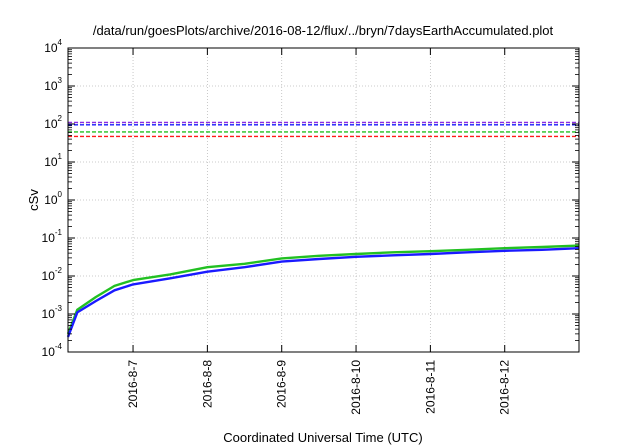 The width and height of the screenshot is (640, 448). Describe the element at coordinates (133, 384) in the screenshot. I see `x-tick-label: 2016-8-7` at that location.